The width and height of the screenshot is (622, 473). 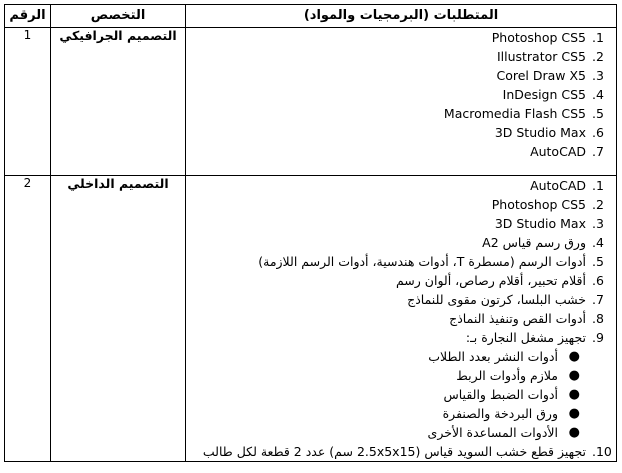 I want to click on list-item: .6 أقلام تحبير، أقلام رصاص، ألوان رسم, so click(x=401, y=280).